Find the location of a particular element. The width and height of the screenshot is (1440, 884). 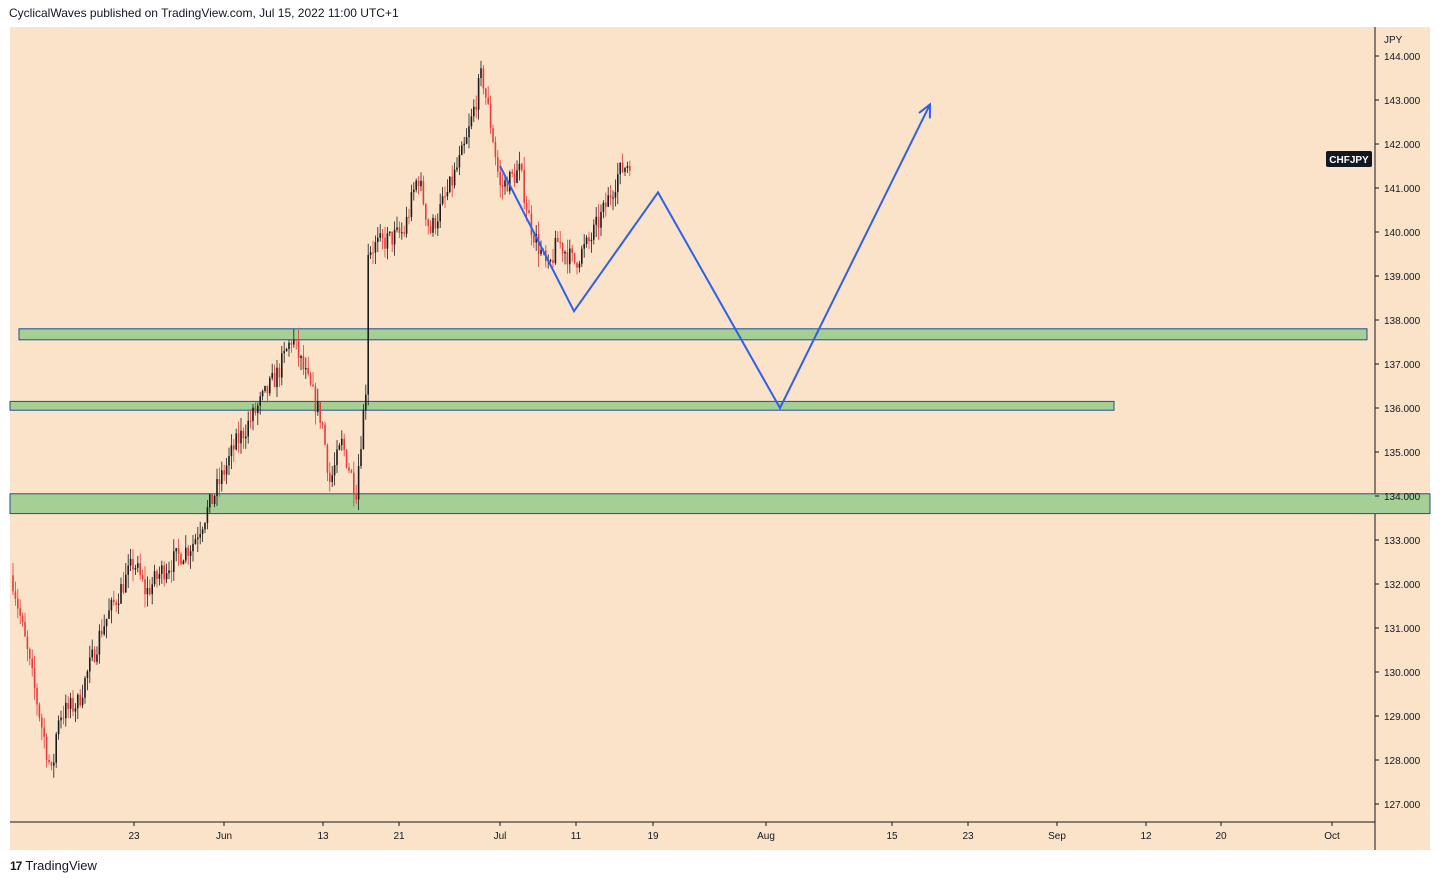

projection-path is located at coordinates (715, 256).